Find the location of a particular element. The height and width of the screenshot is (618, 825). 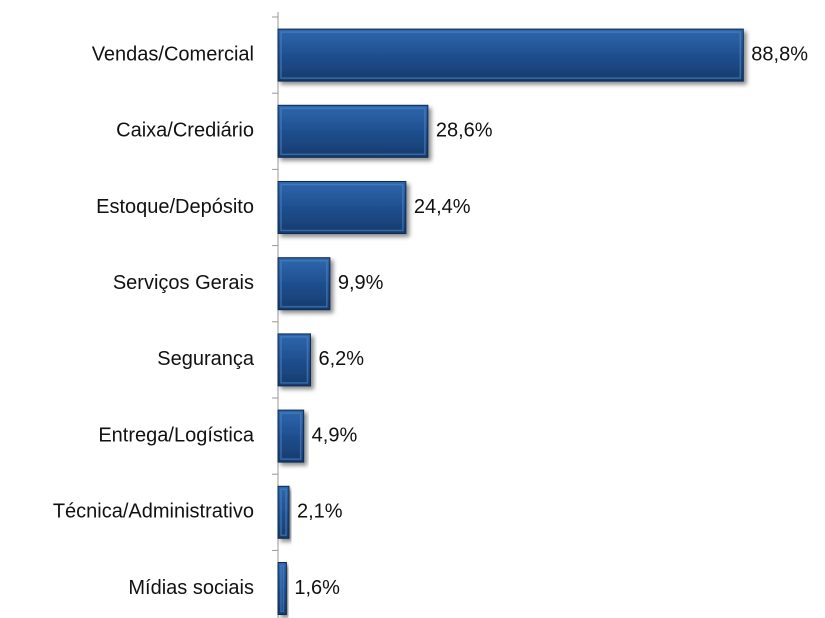

value-label: 28,6% is located at coordinates (464, 131).